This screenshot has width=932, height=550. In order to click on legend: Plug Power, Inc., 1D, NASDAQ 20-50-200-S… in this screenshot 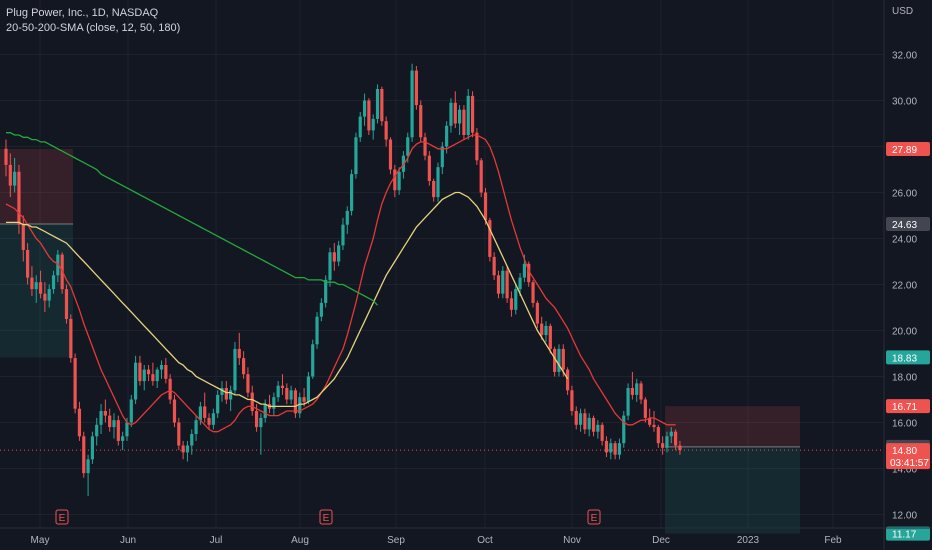, I will do `click(93, 21)`.